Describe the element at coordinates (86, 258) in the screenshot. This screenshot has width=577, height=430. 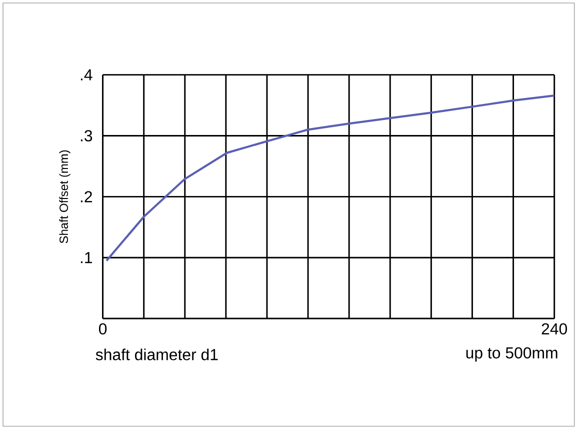
I see `y-tick-label: .1` at that location.